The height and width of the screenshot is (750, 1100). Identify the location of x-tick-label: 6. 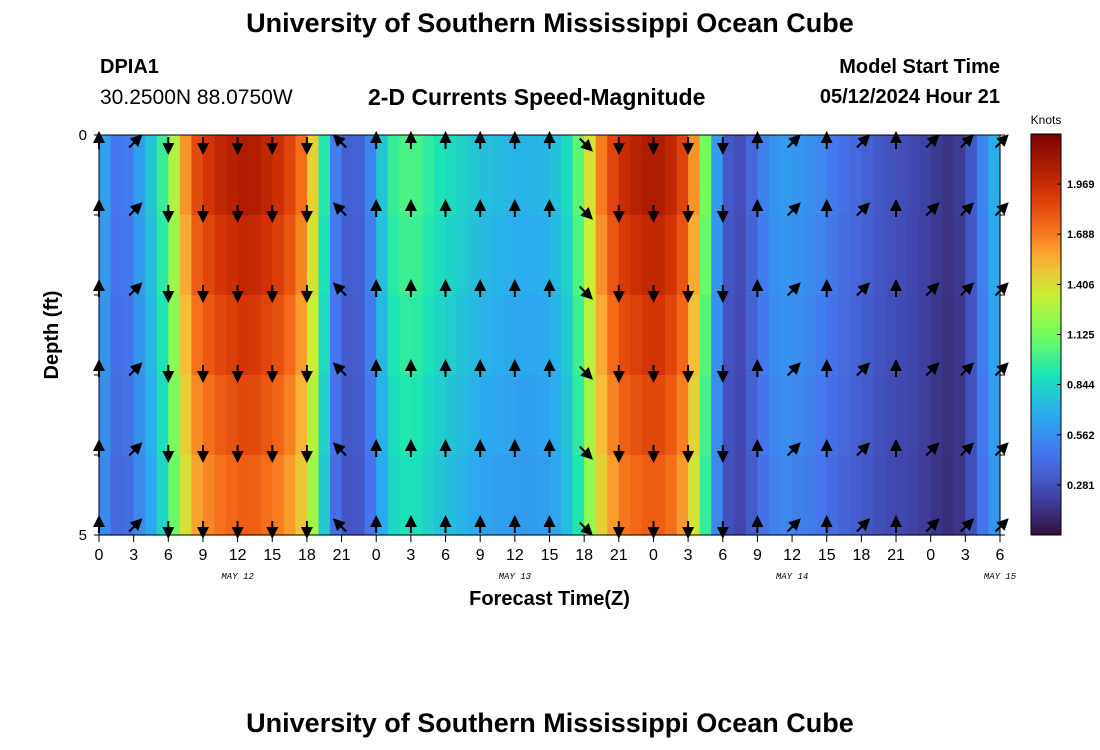
(722, 555).